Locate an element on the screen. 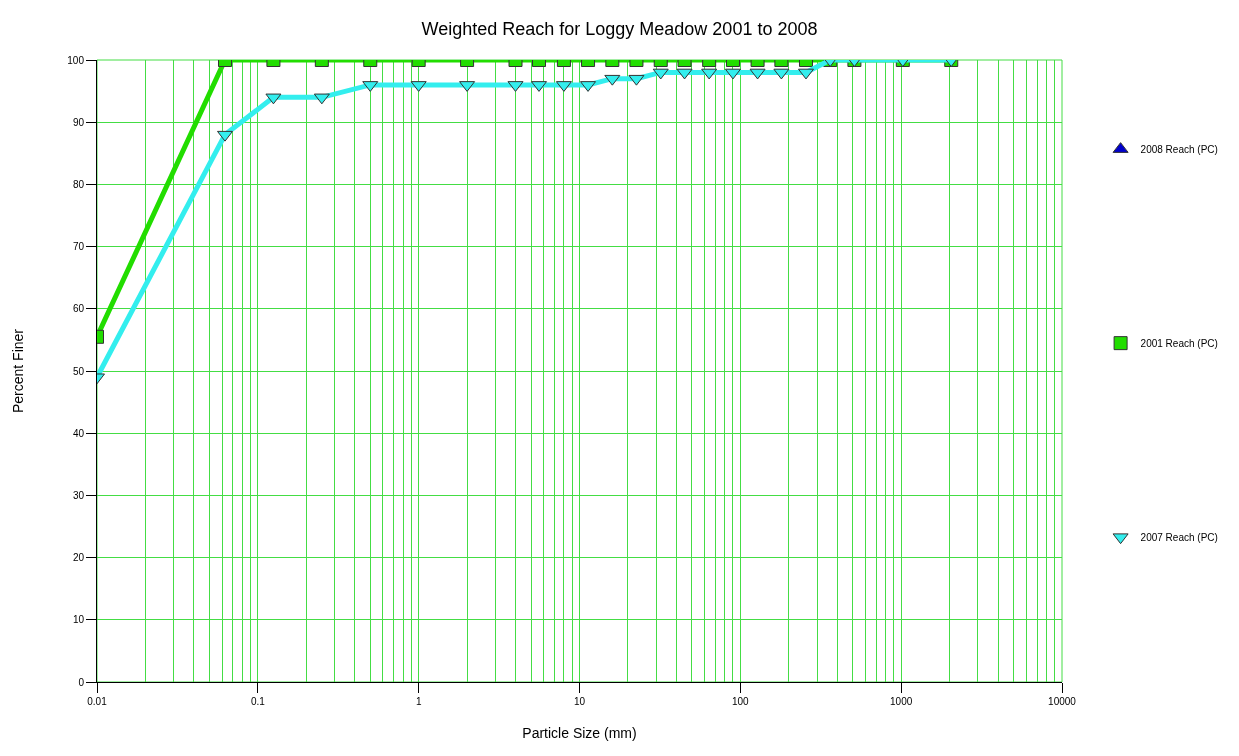  x-tick-label: 10 is located at coordinates (579, 701).